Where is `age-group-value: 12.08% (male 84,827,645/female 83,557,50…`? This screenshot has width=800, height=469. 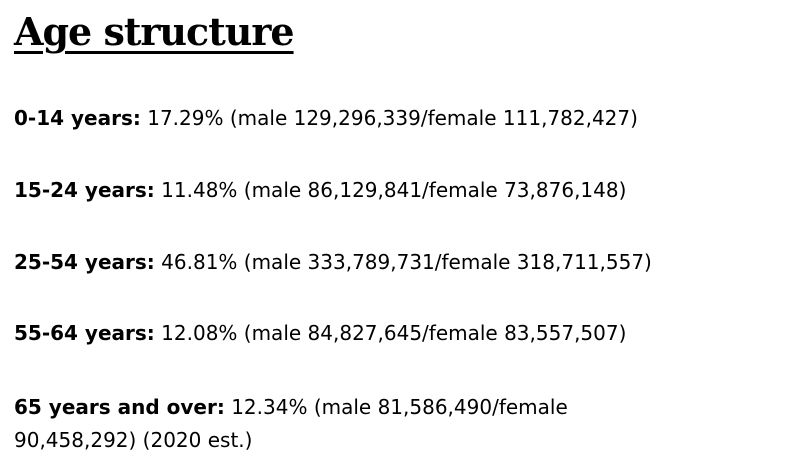
age-group-value: 12.08% (male 84,827,645/female 83,557,50… is located at coordinates (394, 333).